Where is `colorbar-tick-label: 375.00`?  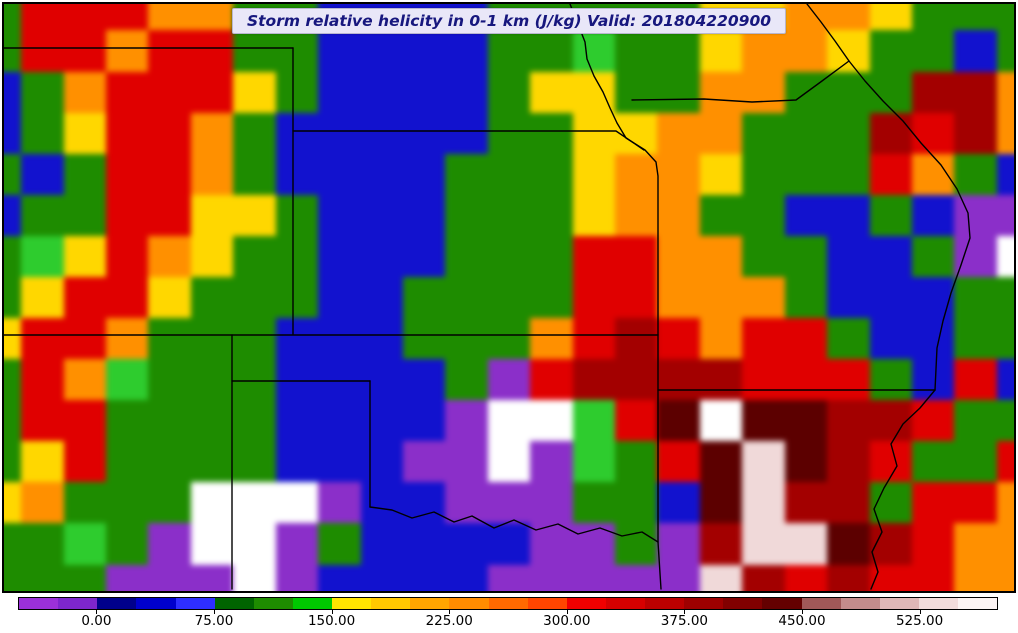
colorbar-tick-label: 375.00 is located at coordinates (684, 621).